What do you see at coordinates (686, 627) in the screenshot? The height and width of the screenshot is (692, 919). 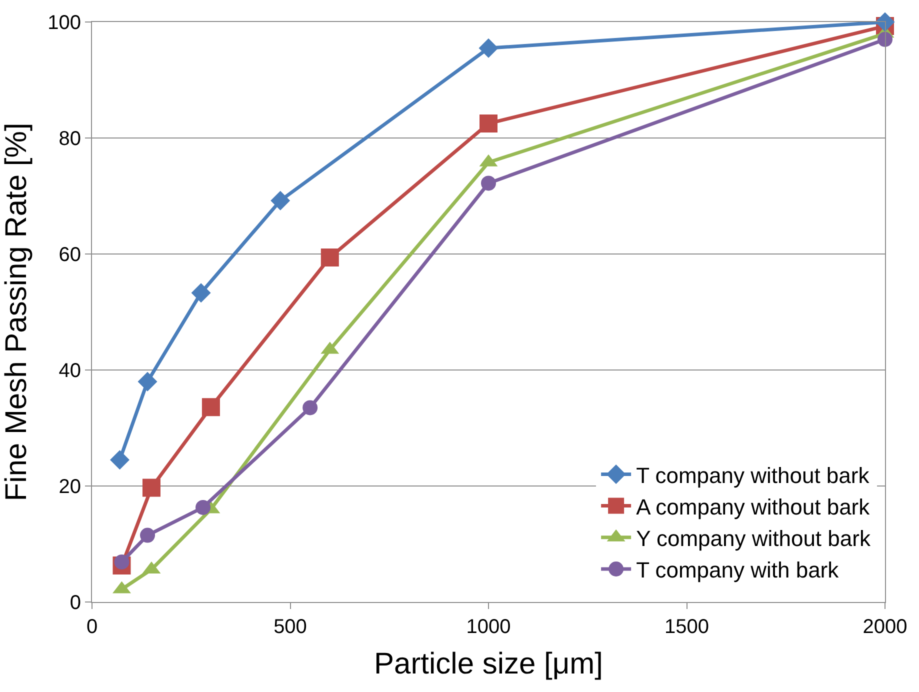 I see `x-tick-label: 1500` at bounding box center [686, 627].